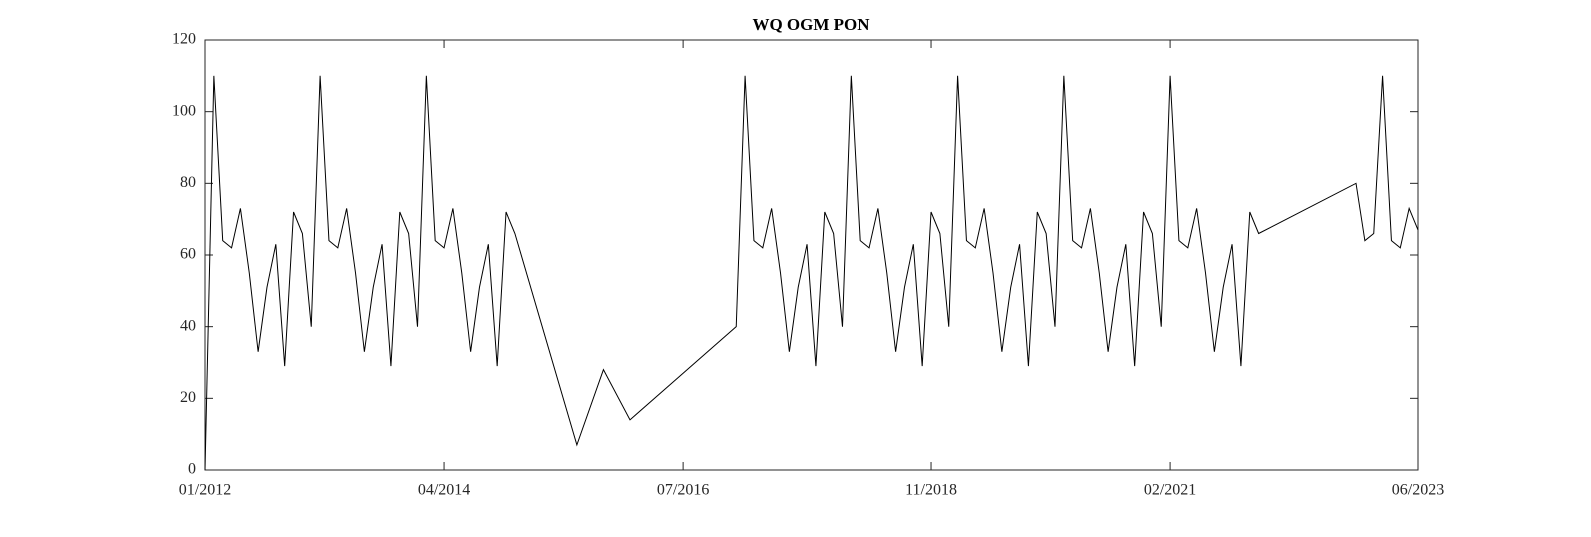  What do you see at coordinates (811, 24) in the screenshot?
I see `chart-title: WQ OGM PON` at bounding box center [811, 24].